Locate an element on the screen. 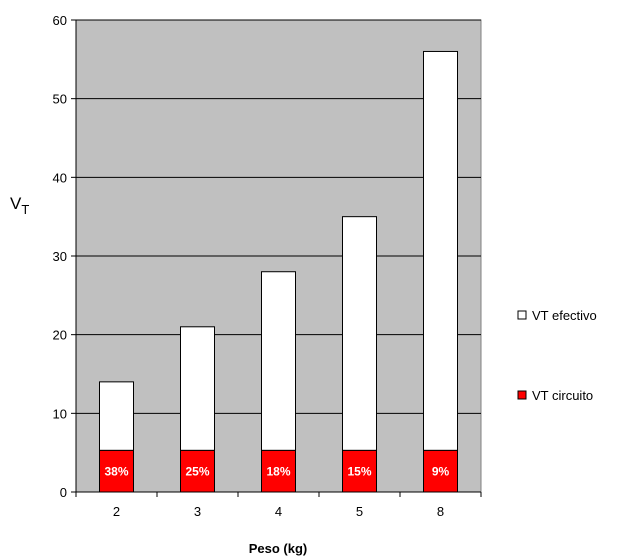 This screenshot has height=560, width=630. x-tick-label: 8 is located at coordinates (440, 511).